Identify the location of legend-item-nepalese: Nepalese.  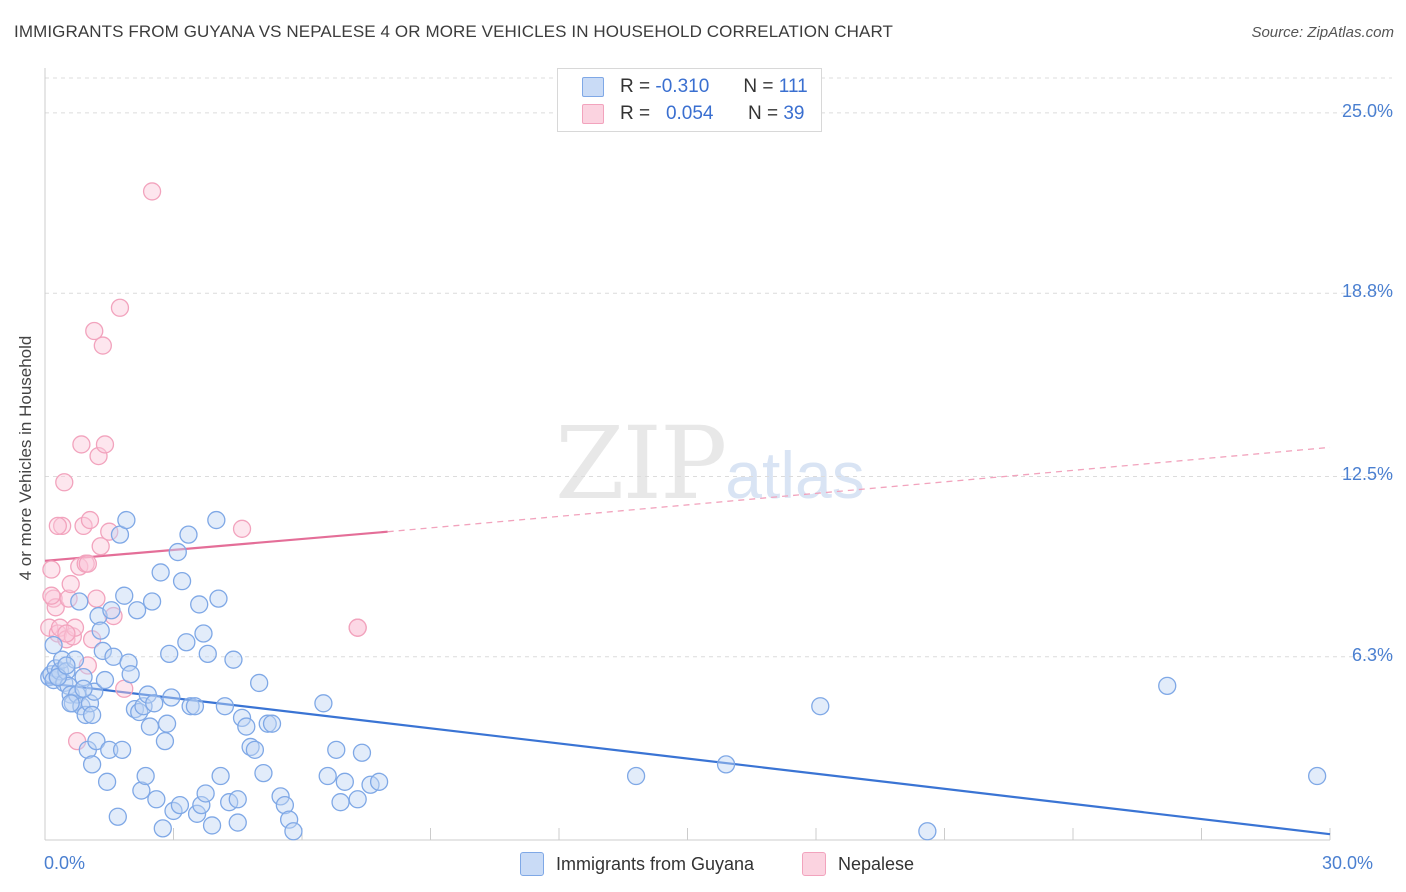
(858, 864).